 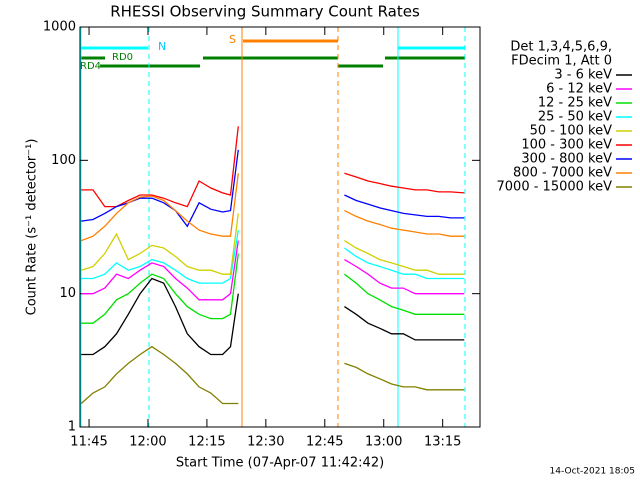 What do you see at coordinates (592, 472) in the screenshot?
I see `footer: 14-Oct-2021 18:05` at bounding box center [592, 472].